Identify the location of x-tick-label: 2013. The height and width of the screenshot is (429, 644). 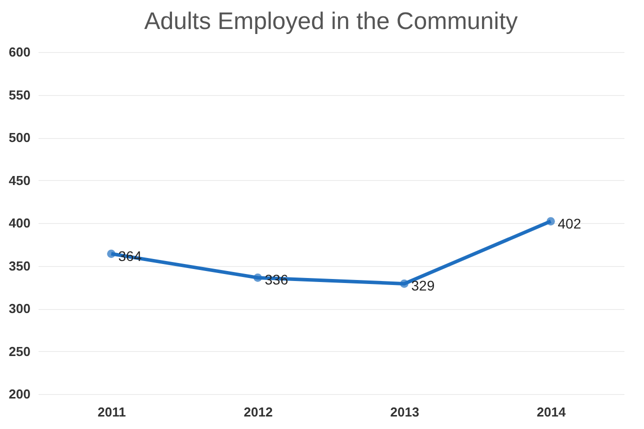
(405, 412).